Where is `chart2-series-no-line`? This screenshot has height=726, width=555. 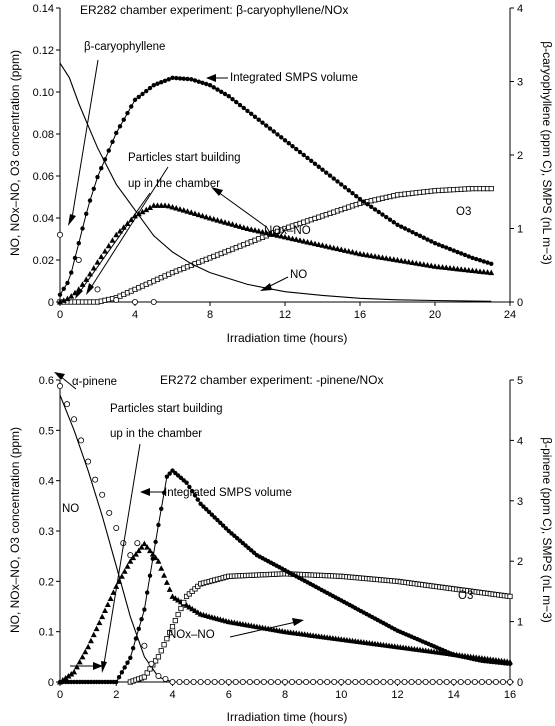 chart2-series-no-line is located at coordinates (116, 538).